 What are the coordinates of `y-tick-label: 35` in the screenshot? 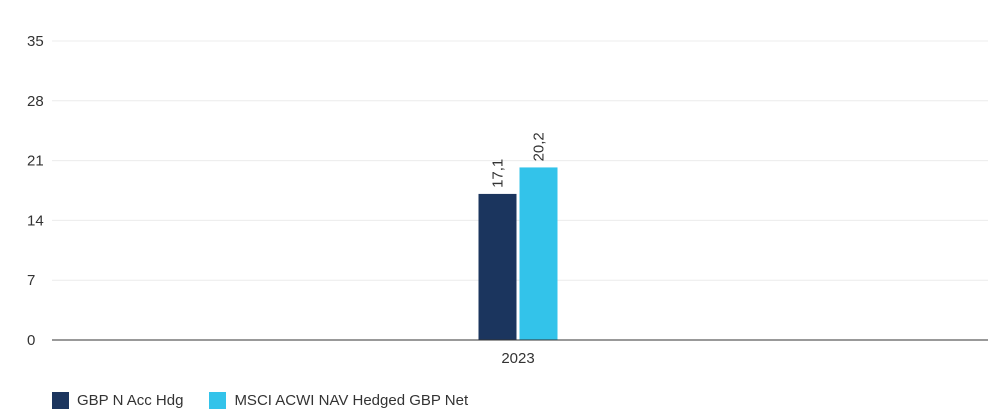 It's located at (35, 41).